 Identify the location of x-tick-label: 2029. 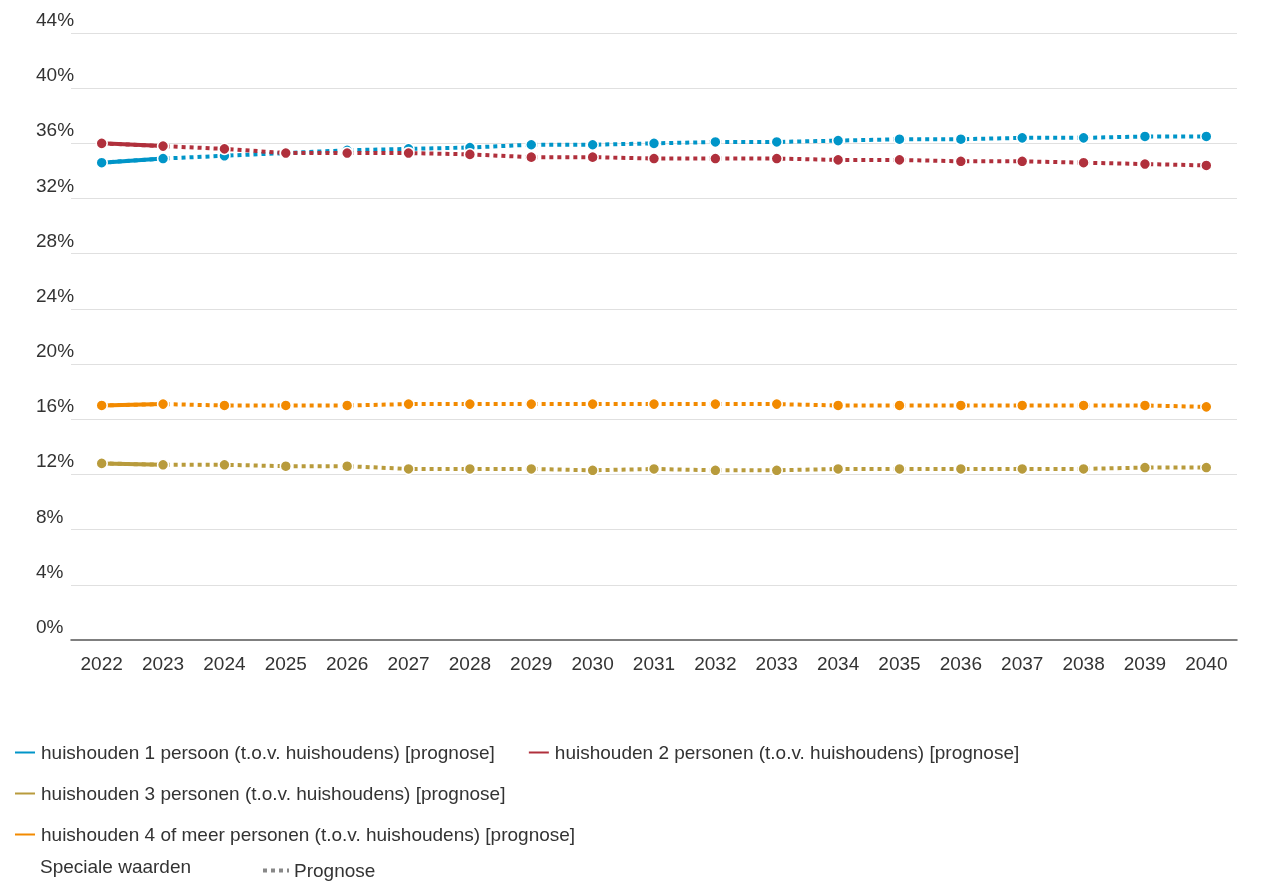
(531, 663).